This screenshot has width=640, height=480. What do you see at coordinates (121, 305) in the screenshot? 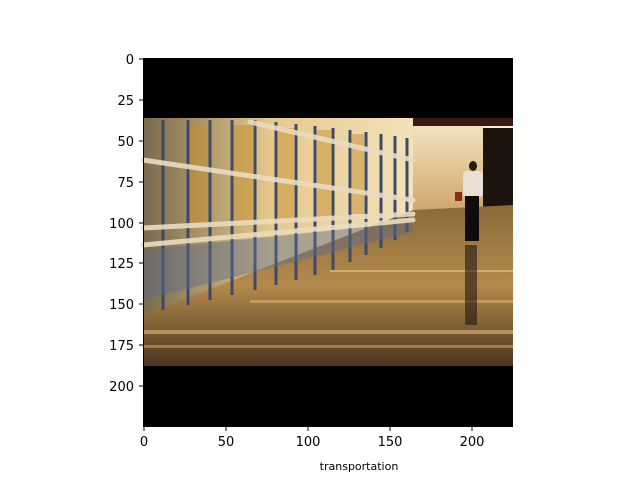
I see `y-tick-label: 150` at bounding box center [121, 305].